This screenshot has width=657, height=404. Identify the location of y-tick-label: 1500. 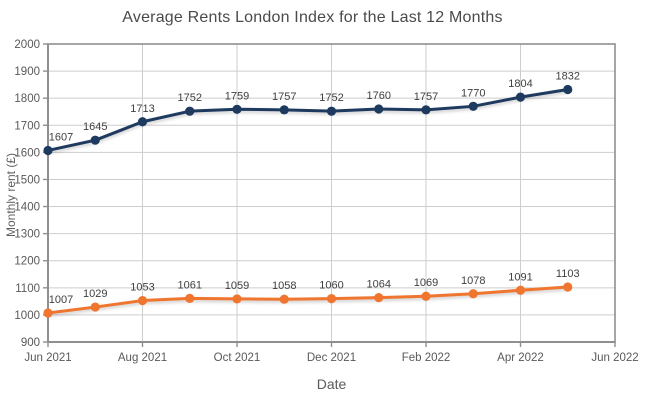
(27, 180).